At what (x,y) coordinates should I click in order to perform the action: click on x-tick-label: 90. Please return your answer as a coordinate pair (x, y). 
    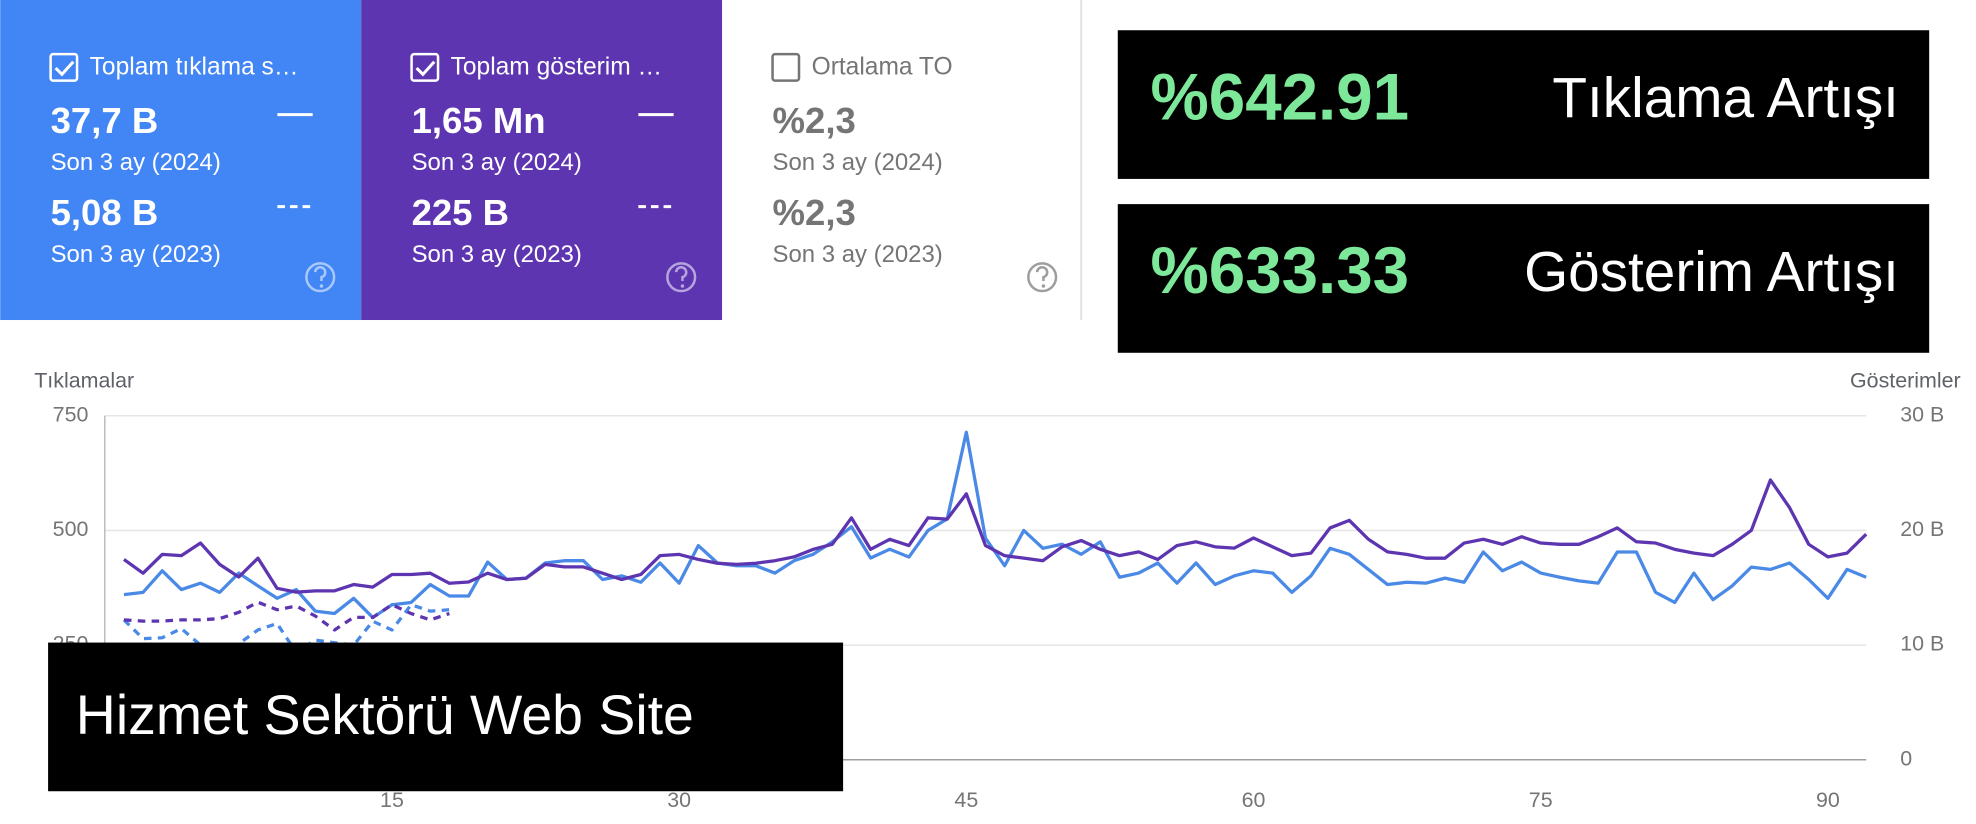
    Looking at the image, I should click on (1828, 800).